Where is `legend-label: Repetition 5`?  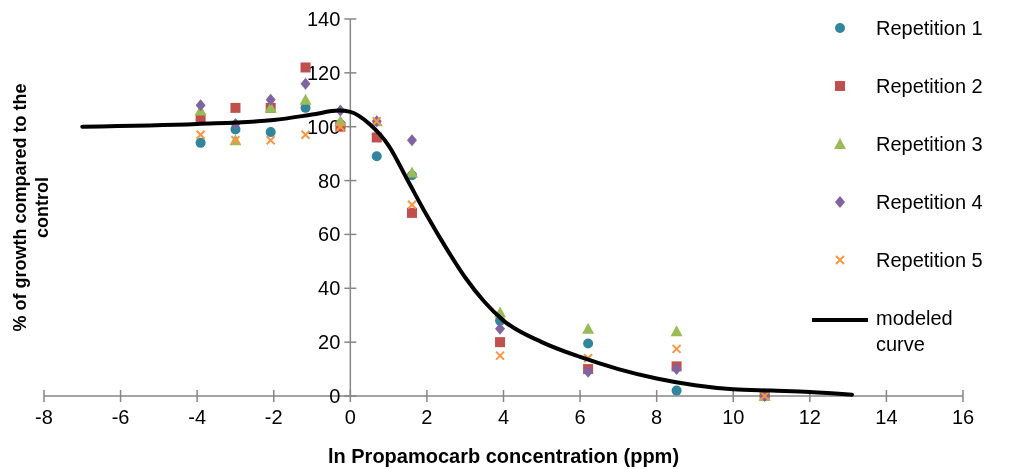 legend-label: Repetition 5 is located at coordinates (929, 260).